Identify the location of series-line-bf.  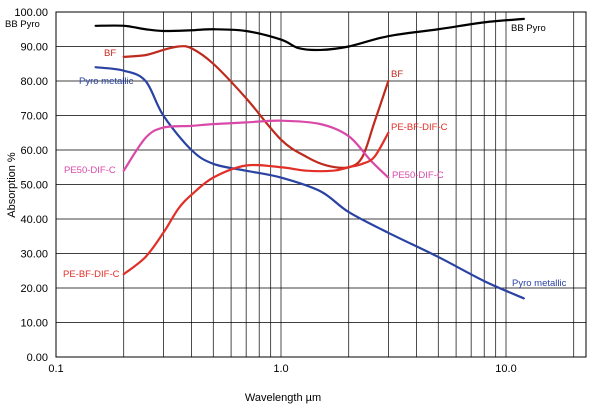
(256, 107).